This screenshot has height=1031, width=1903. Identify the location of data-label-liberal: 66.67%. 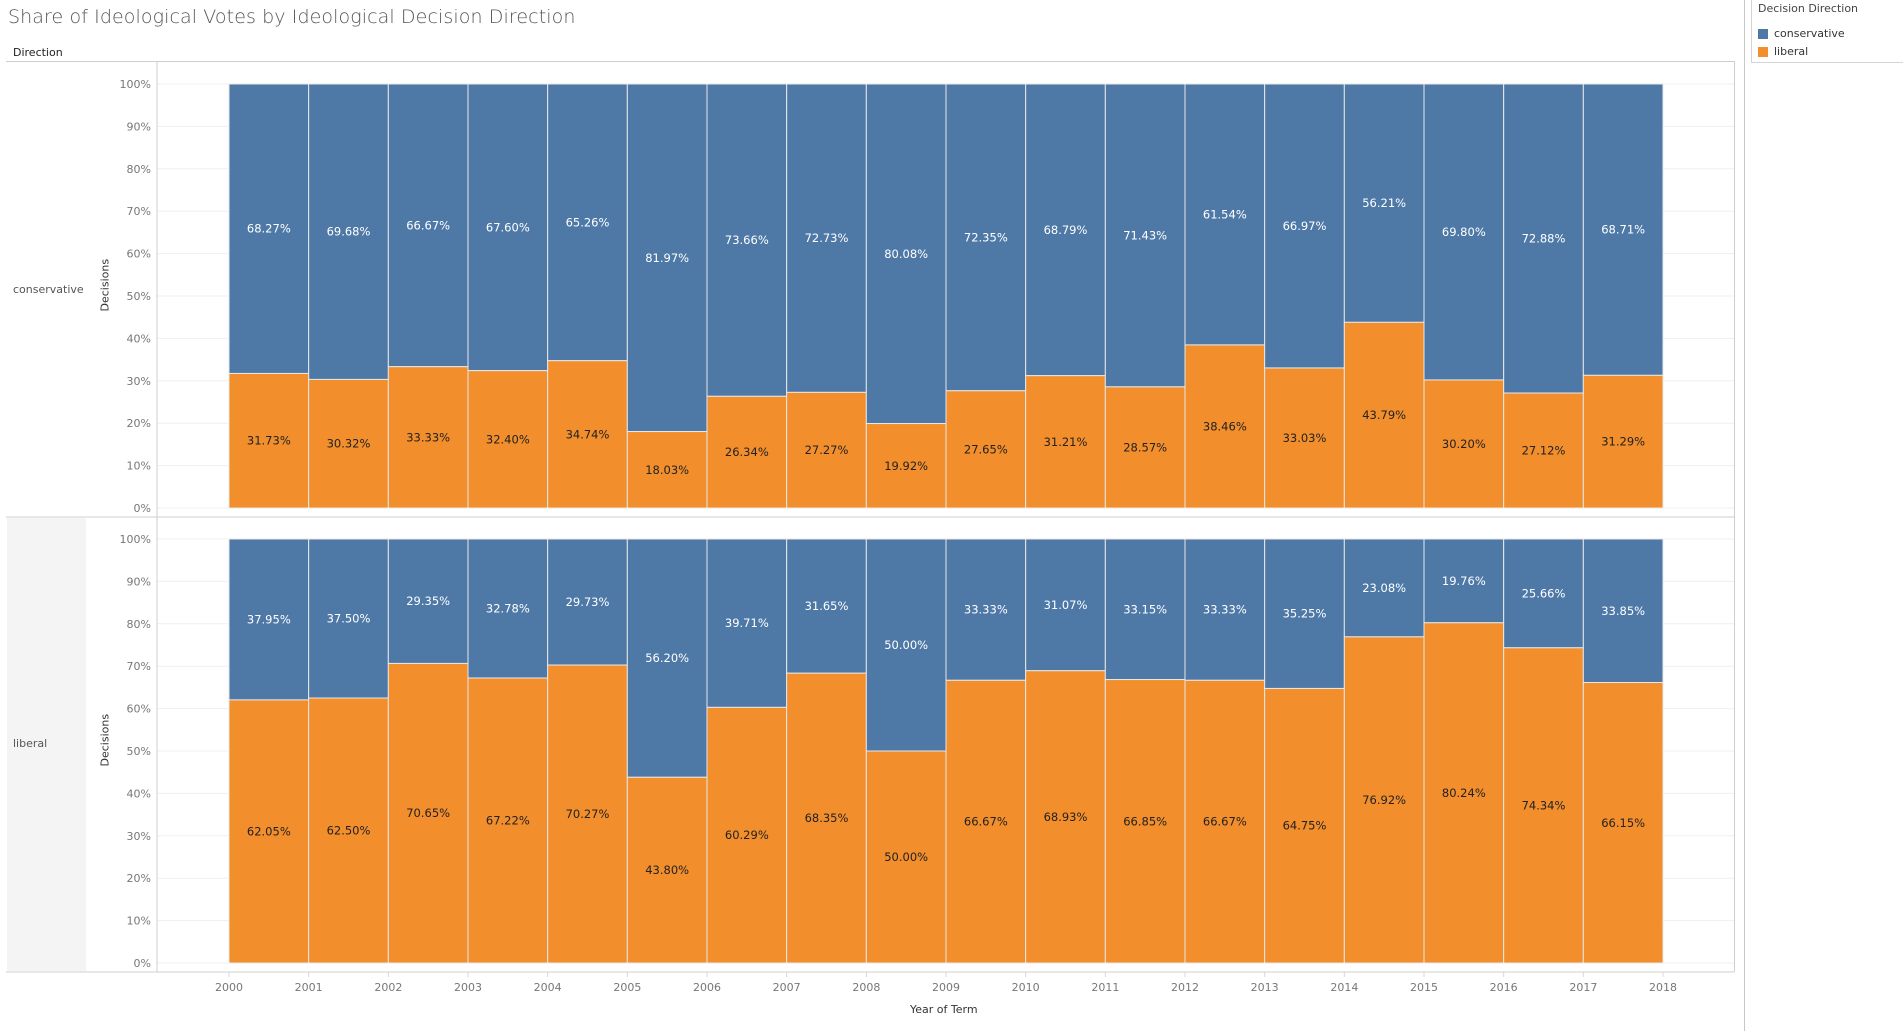
(986, 822).